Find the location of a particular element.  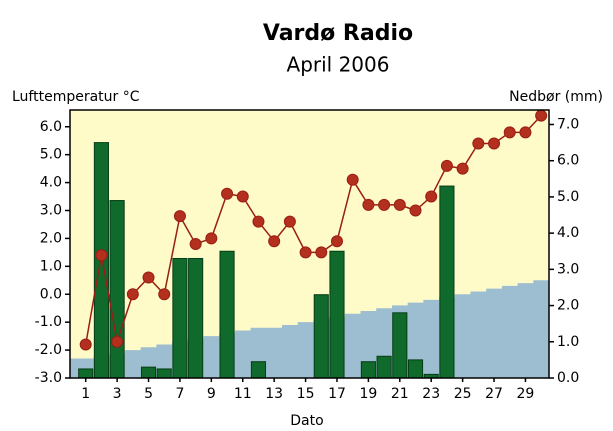

y-tick-label: 5.0 is located at coordinates (51, 155).